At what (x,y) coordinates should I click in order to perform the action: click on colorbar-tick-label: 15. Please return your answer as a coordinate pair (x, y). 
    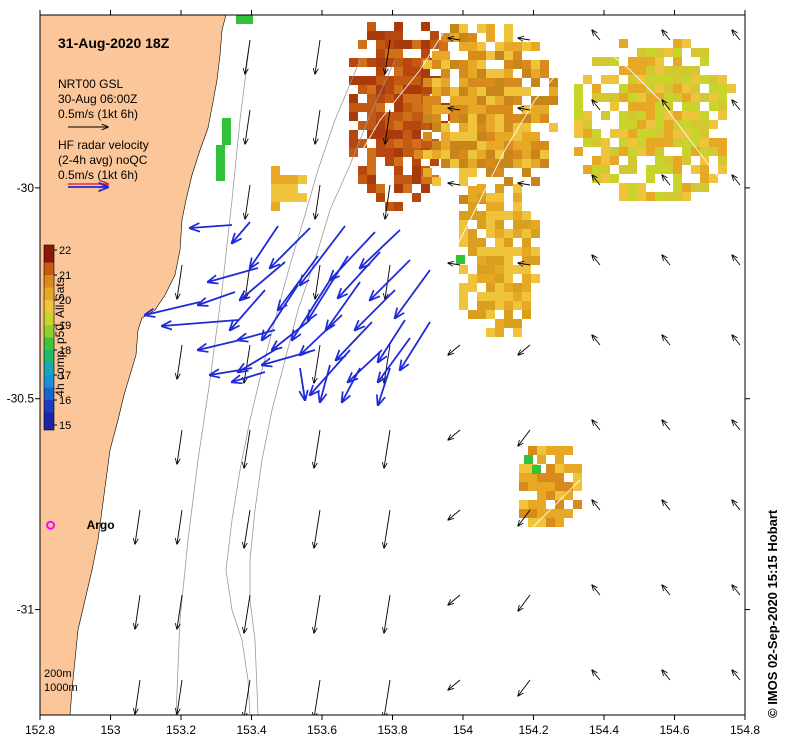
    Looking at the image, I should click on (65, 426).